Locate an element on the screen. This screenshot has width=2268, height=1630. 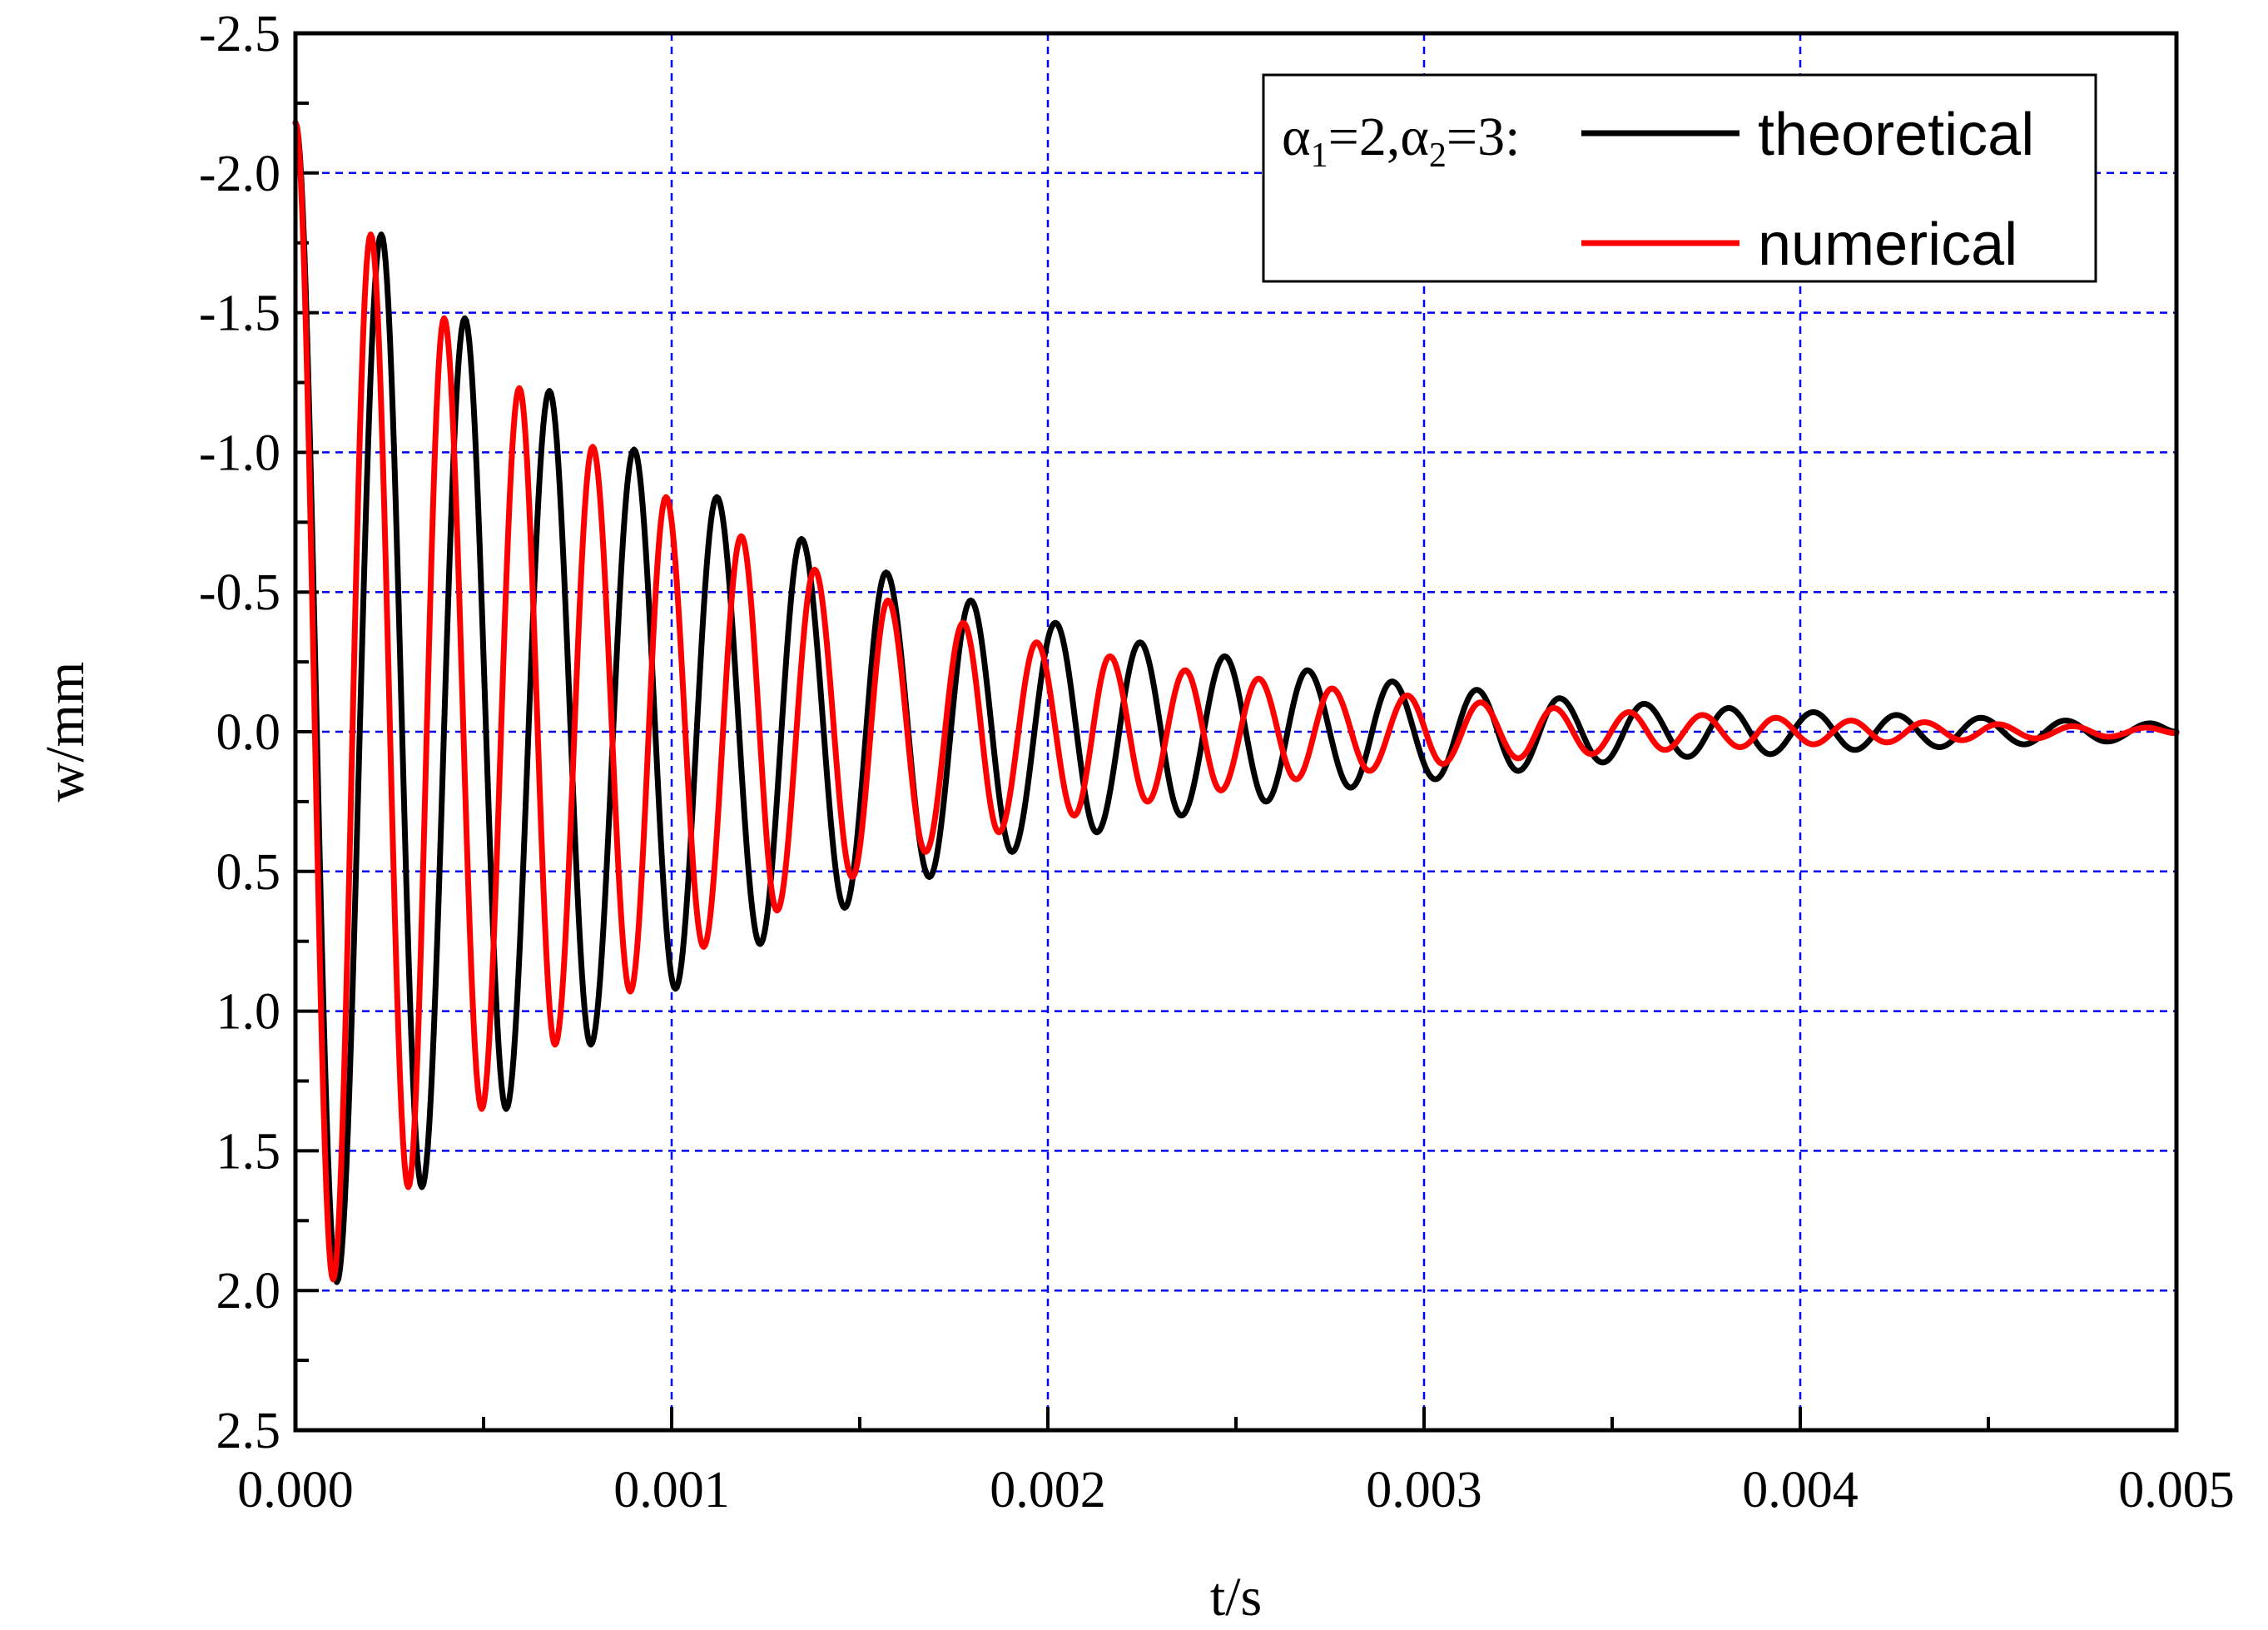
x-tick-label: 0.001 is located at coordinates (671, 1490).